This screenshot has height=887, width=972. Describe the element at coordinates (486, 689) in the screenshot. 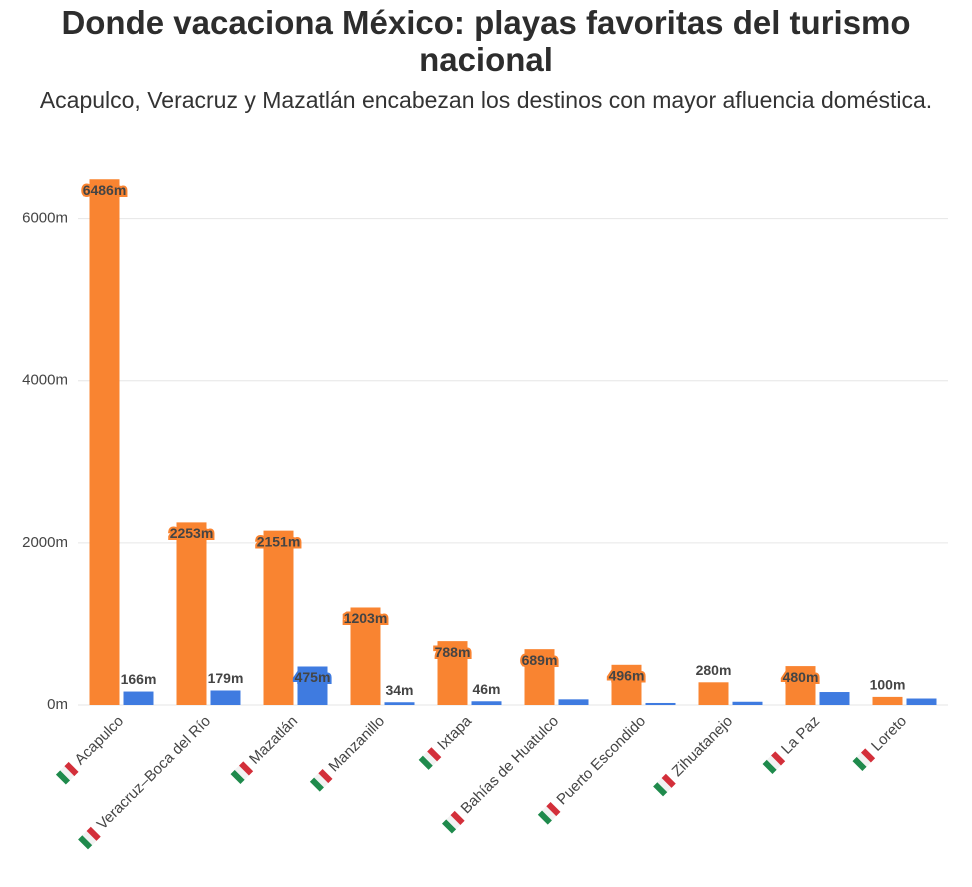

I see `data-label: 46m` at that location.